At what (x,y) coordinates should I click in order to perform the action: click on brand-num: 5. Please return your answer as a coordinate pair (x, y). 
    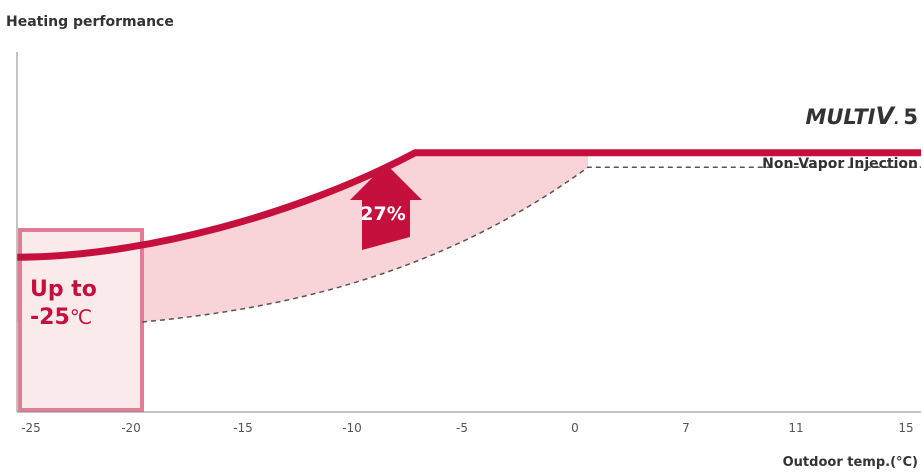
    Looking at the image, I should click on (910, 117).